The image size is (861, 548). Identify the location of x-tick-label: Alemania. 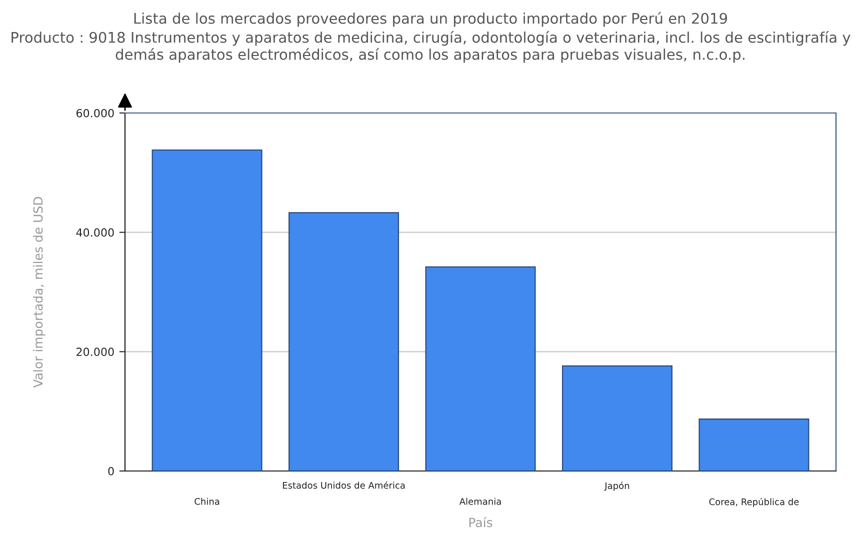
(480, 501).